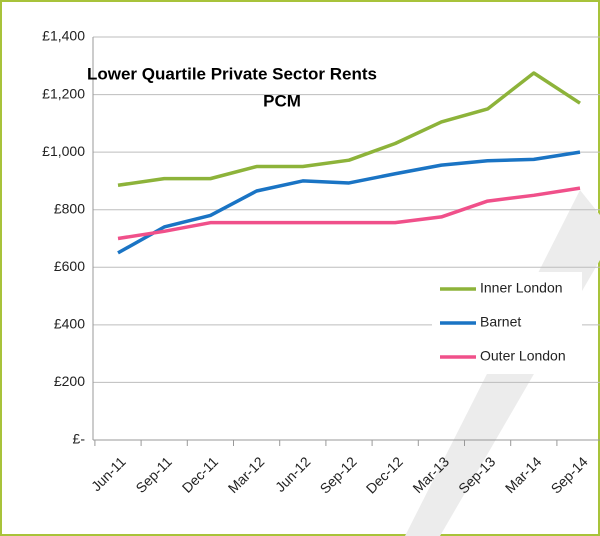 The image size is (600, 536). I want to click on y-tick-label: £1,400, so click(63, 36).